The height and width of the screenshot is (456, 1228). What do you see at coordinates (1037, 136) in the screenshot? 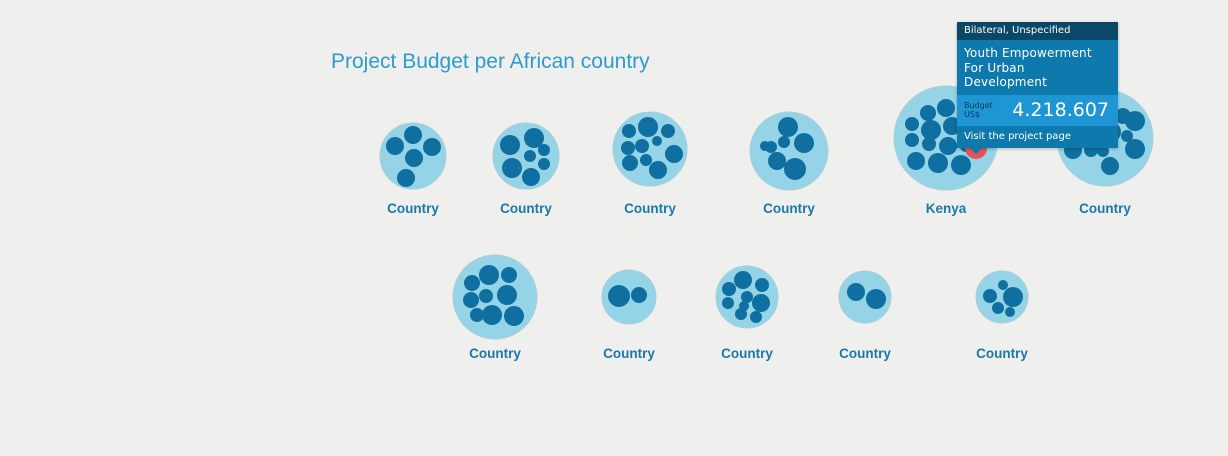
I see `visit-project-link: Visit the project page` at bounding box center [1037, 136].